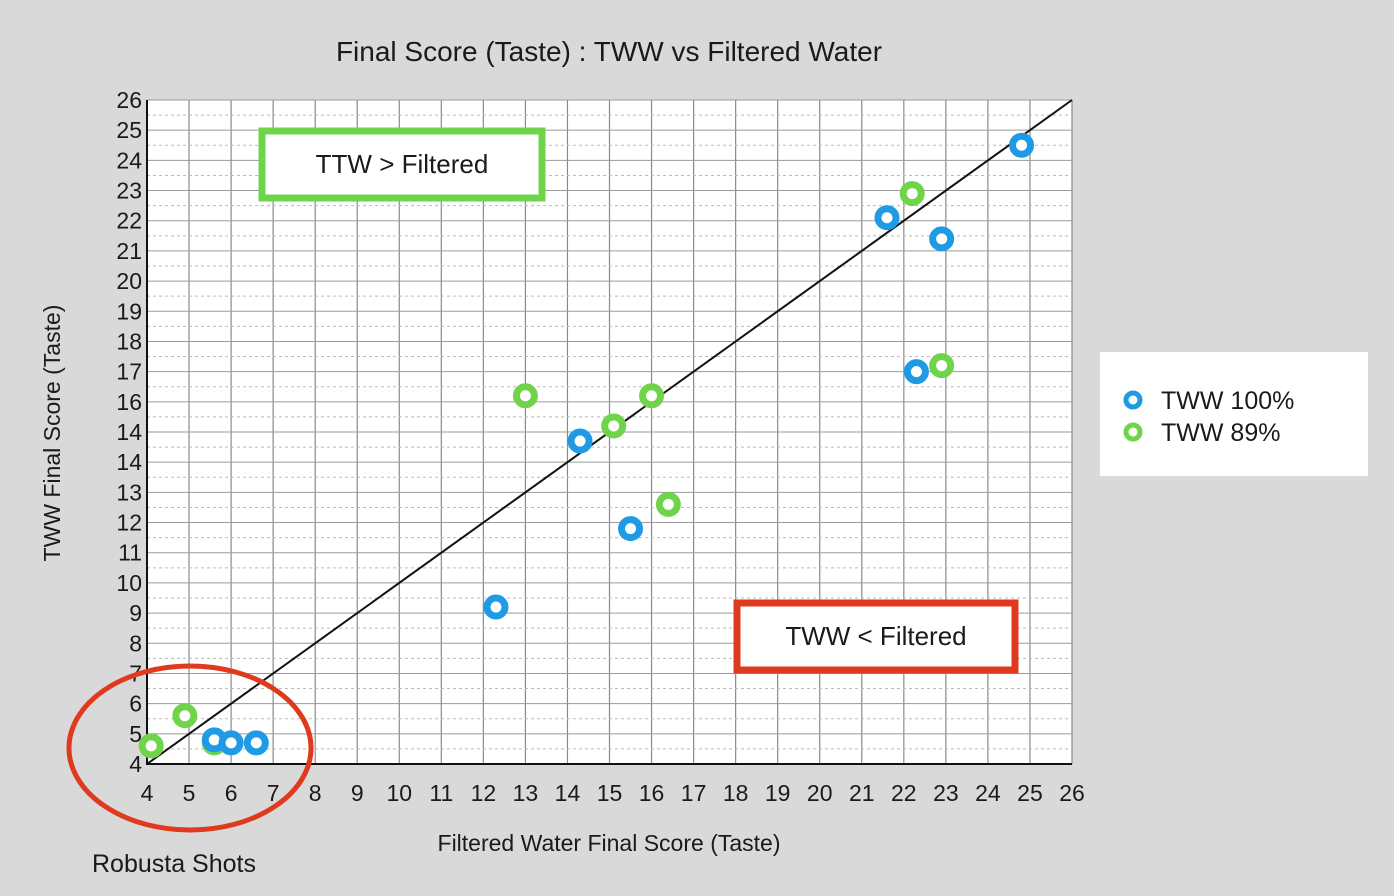 This screenshot has width=1394, height=896. I want to click on y-tick-label: 17, so click(129, 372).